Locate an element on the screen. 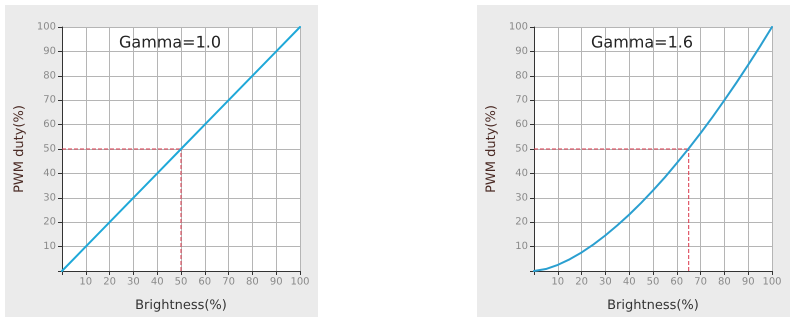 The image size is (798, 322). chart-title: Gamma=1.6 is located at coordinates (642, 42).